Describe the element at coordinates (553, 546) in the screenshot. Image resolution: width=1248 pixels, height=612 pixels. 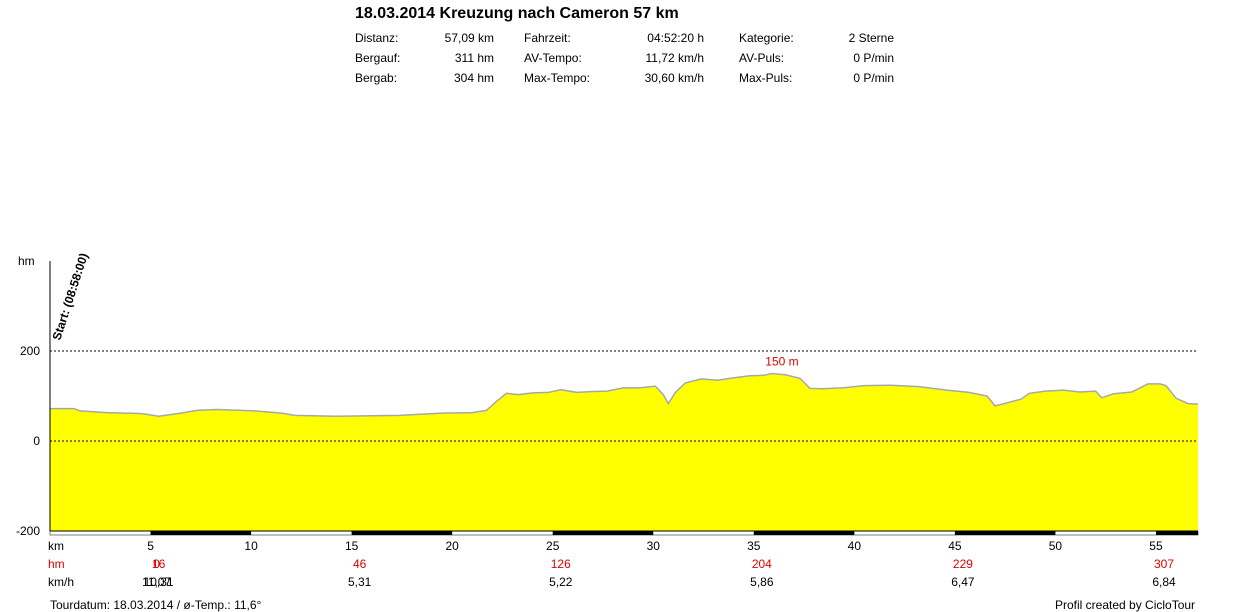
I see `x-tick-25: 25` at that location.